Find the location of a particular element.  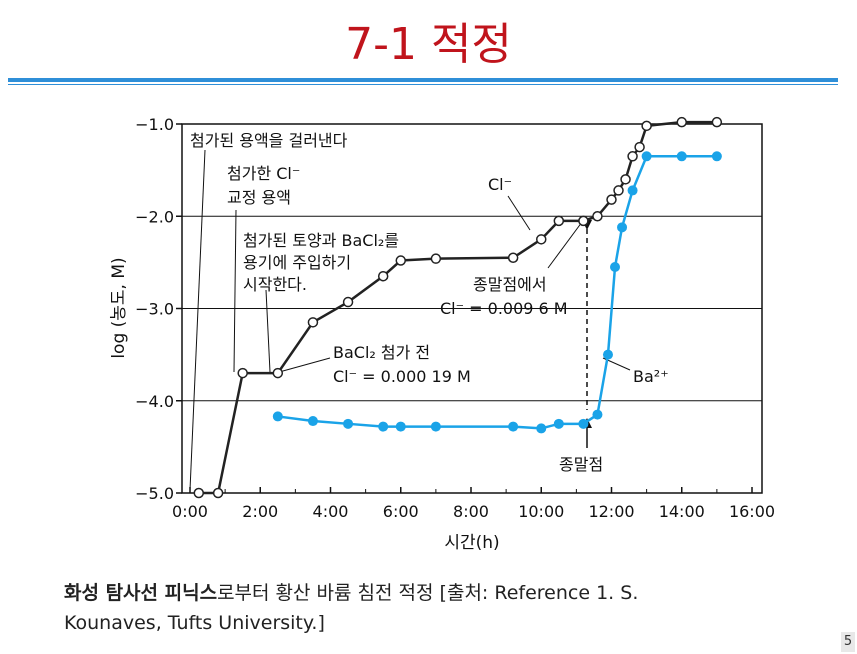

x-tick-label: 12:00 is located at coordinates (611, 511).